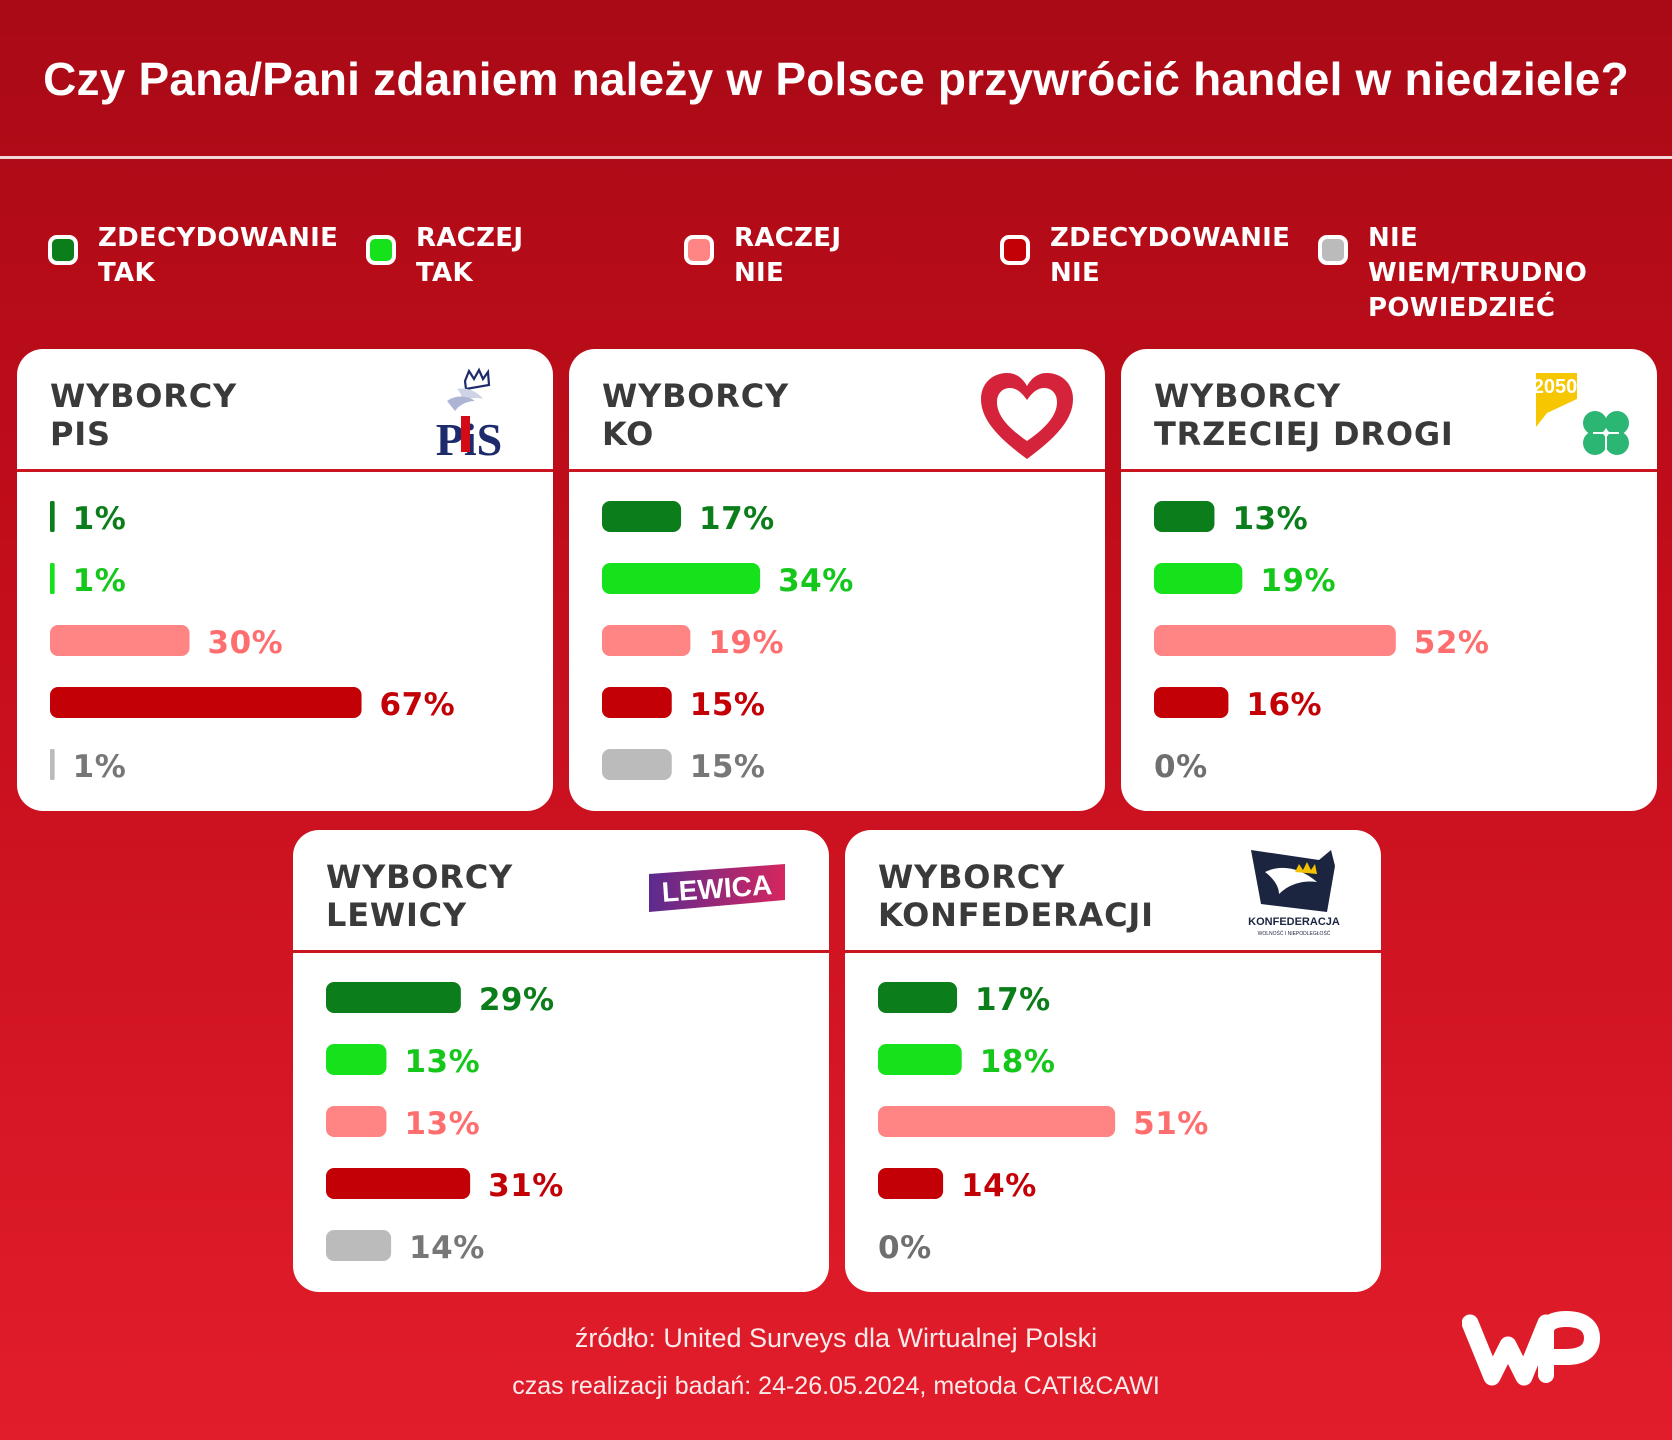 Image resolution: width=1672 pixels, height=1440 pixels. Describe the element at coordinates (788, 255) in the screenshot. I see `legend-label: RACZEJ NIE` at that location.